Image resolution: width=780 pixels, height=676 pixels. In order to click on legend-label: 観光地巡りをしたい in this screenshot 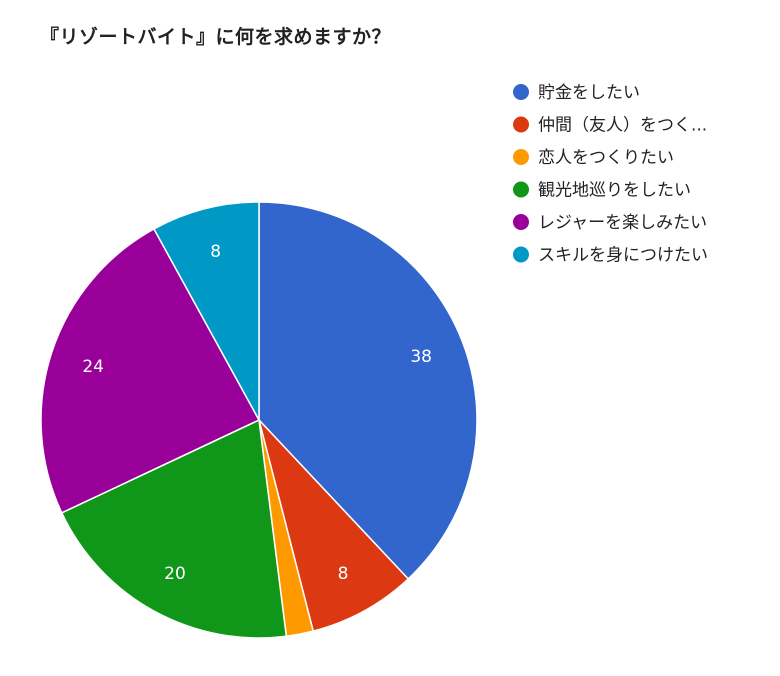, I will do `click(614, 191)`.